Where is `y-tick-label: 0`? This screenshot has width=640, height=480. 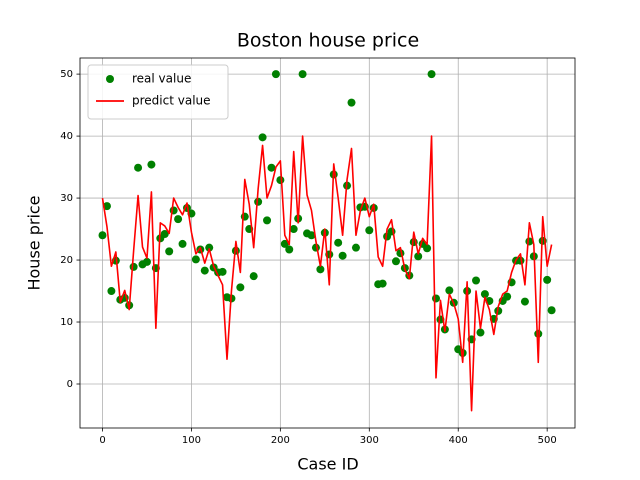
y-tick-label: 0 is located at coordinates (70, 384).